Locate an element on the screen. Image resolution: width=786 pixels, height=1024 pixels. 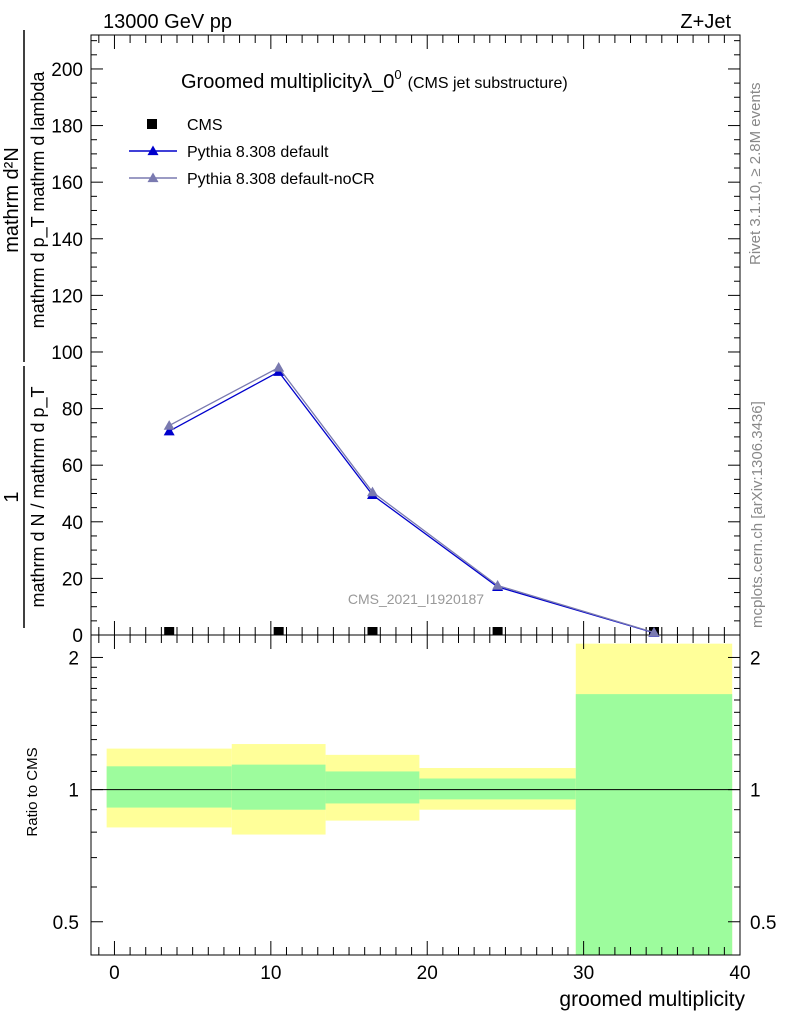
x-tick-label: 30 is located at coordinates (583, 973).